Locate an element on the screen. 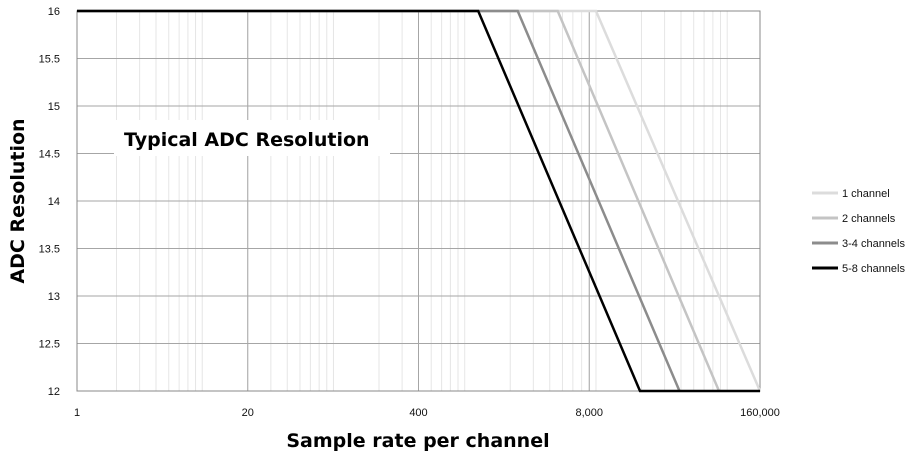  y-tick-label: 12.5 is located at coordinates (49, 345).